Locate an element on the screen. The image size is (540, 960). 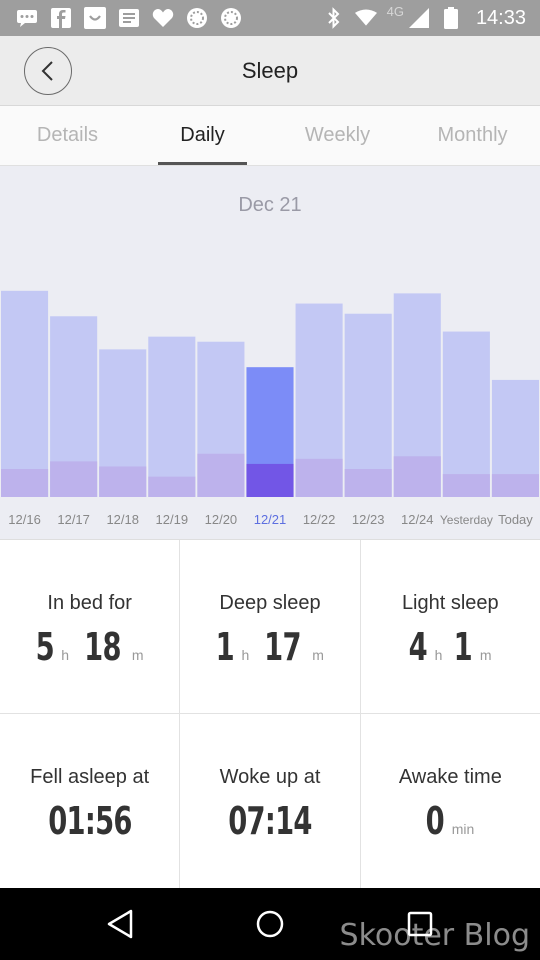
signal-icon is located at coordinates (419, 18).